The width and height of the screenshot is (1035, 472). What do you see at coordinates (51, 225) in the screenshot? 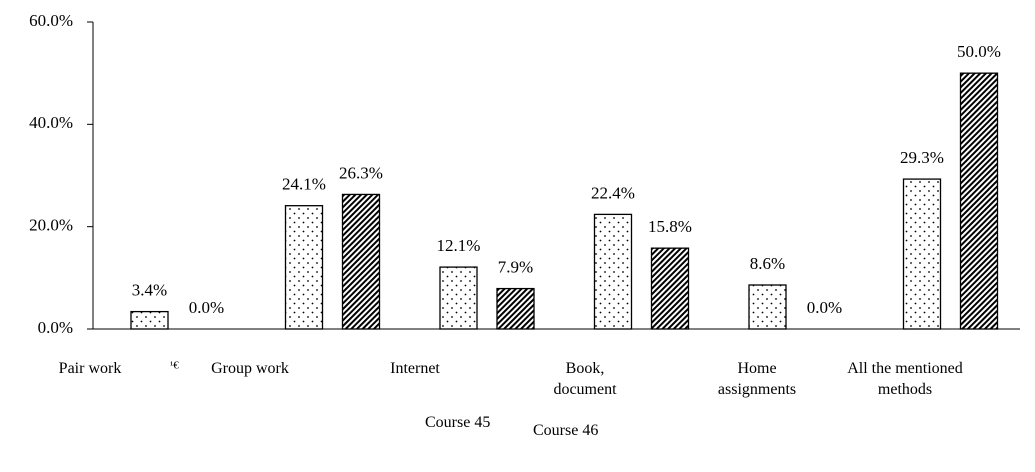
I see `y-tick-label: 20.0%` at bounding box center [51, 225].